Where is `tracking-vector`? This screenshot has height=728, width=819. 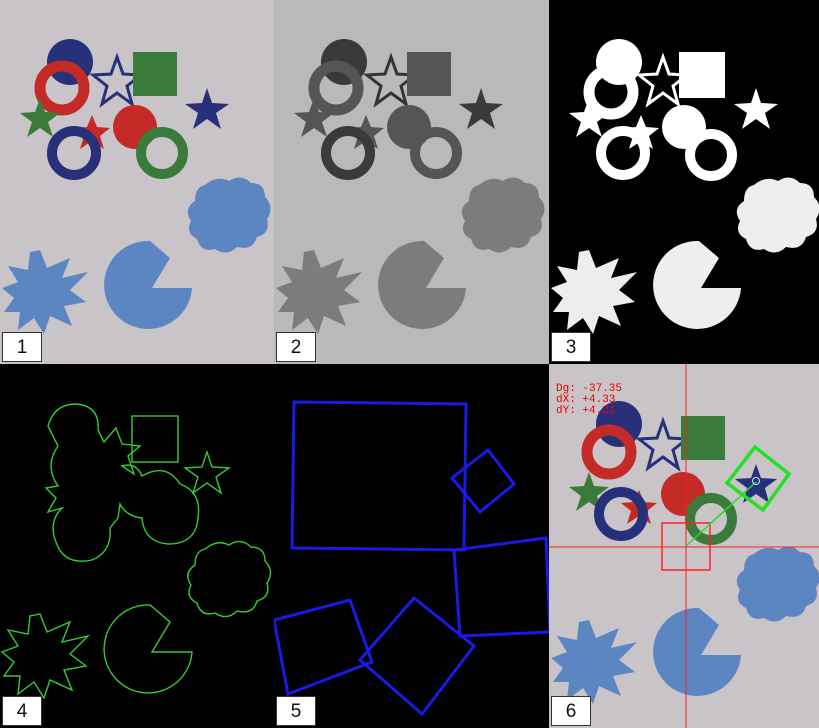 tracking-vector is located at coordinates (721, 514).